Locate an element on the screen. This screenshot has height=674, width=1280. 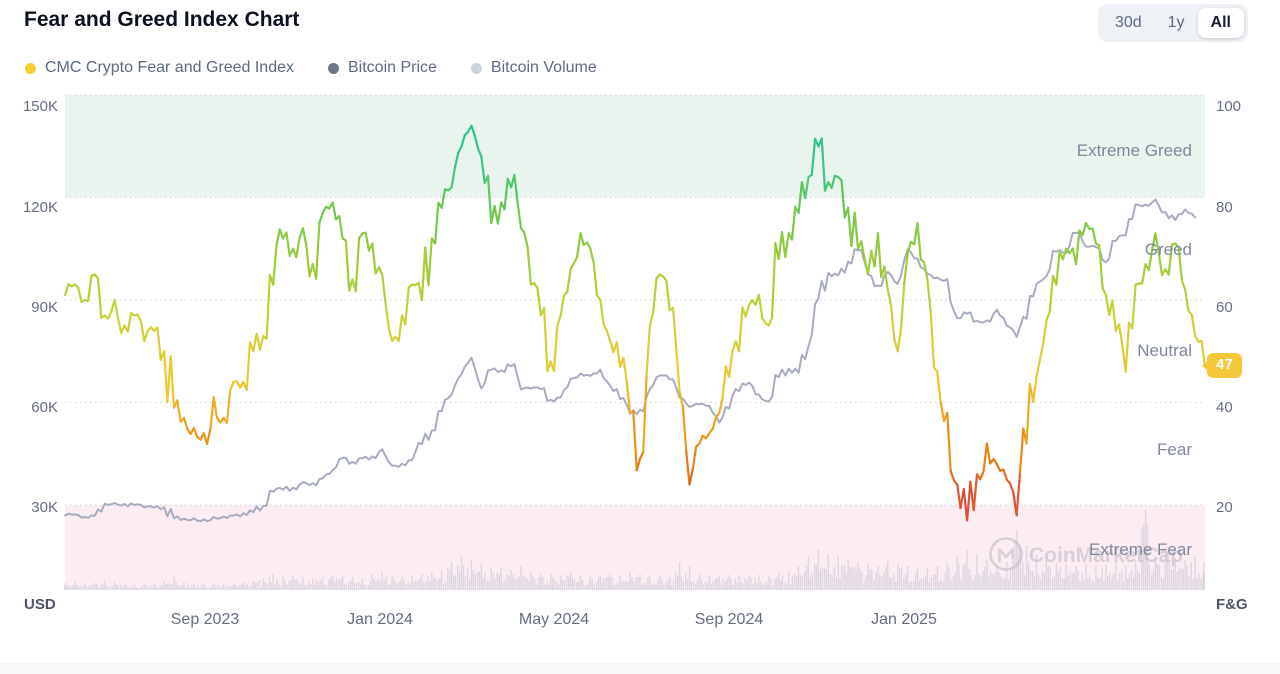
current-value-badge: 47 is located at coordinates (1222, 365).